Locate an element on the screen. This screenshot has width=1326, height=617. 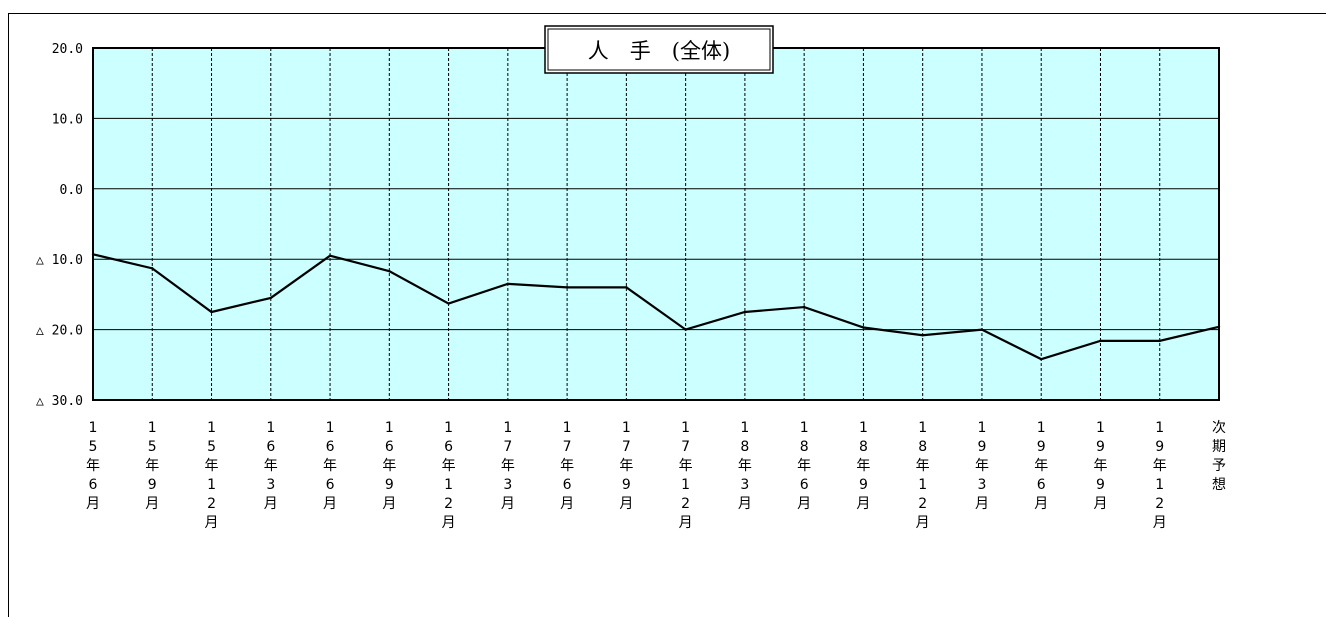
chart-title-box: 人 手 (全体) is located at coordinates (659, 49).